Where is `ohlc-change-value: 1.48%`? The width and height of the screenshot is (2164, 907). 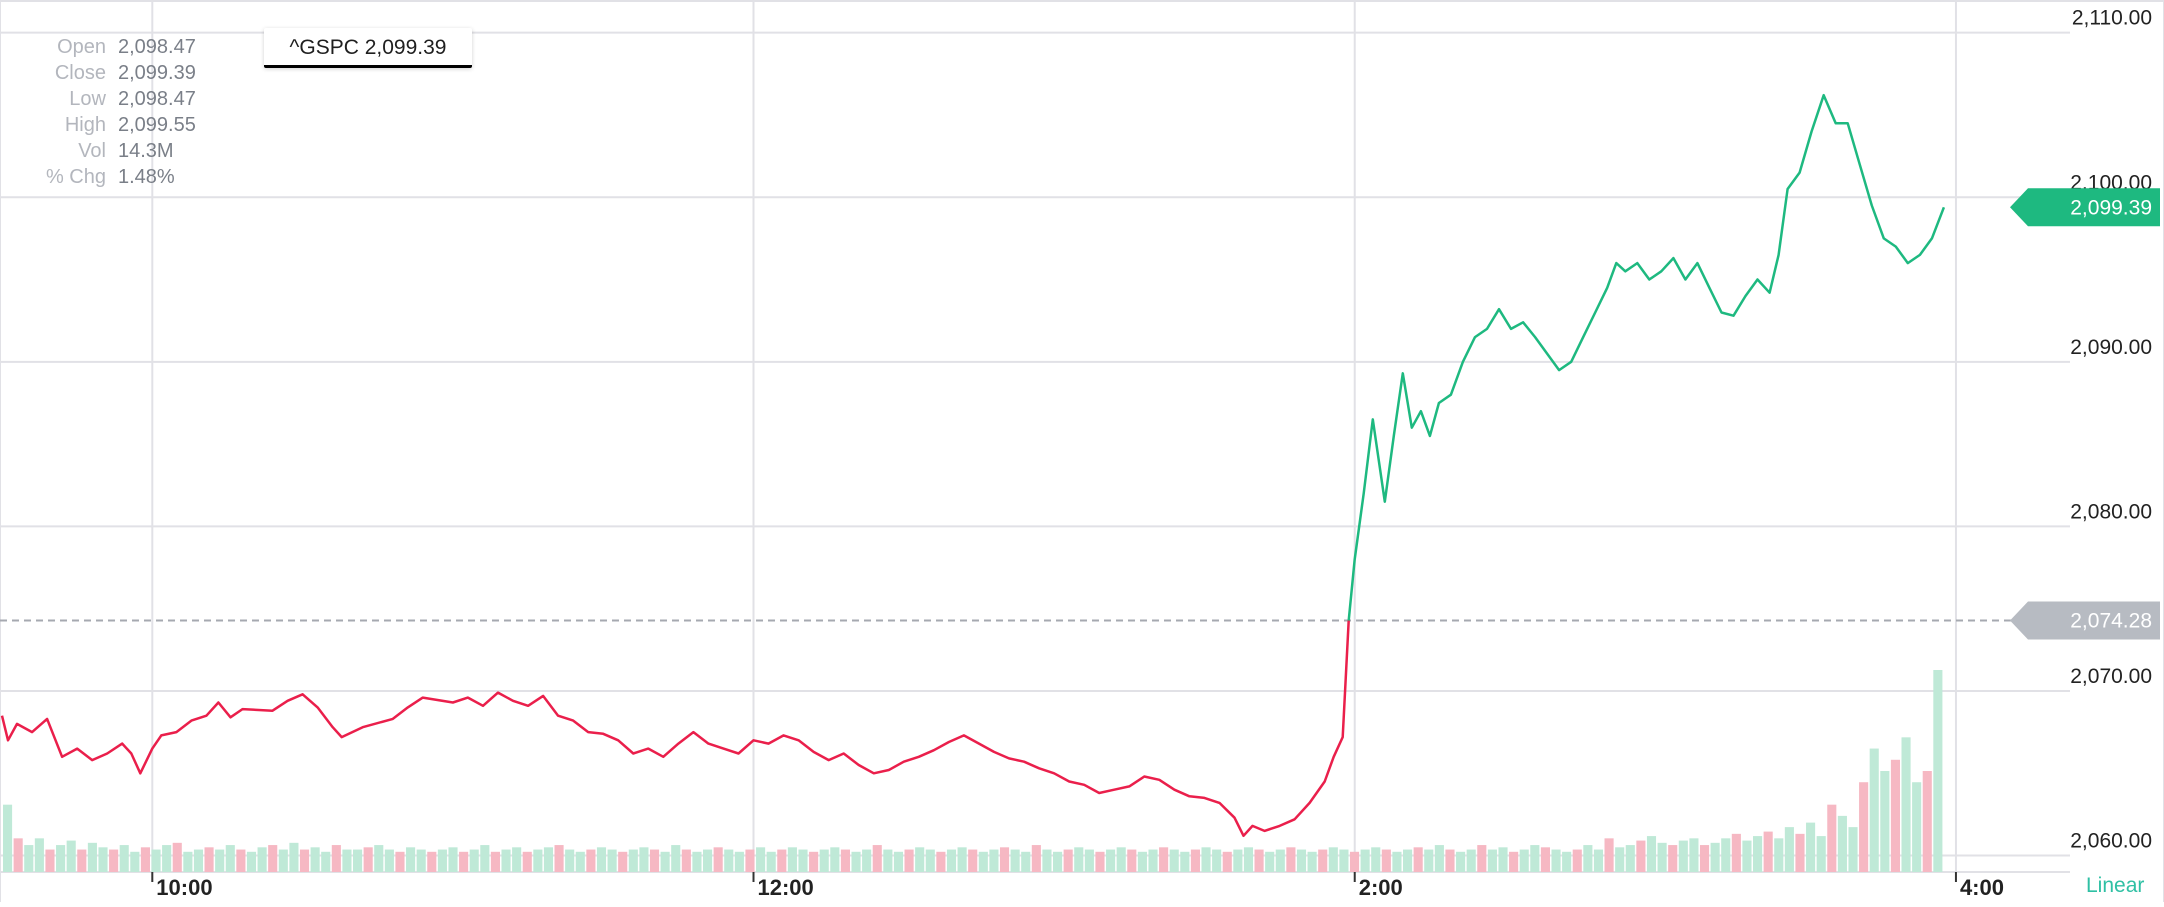 ohlc-change-value: 1.48% is located at coordinates (146, 177).